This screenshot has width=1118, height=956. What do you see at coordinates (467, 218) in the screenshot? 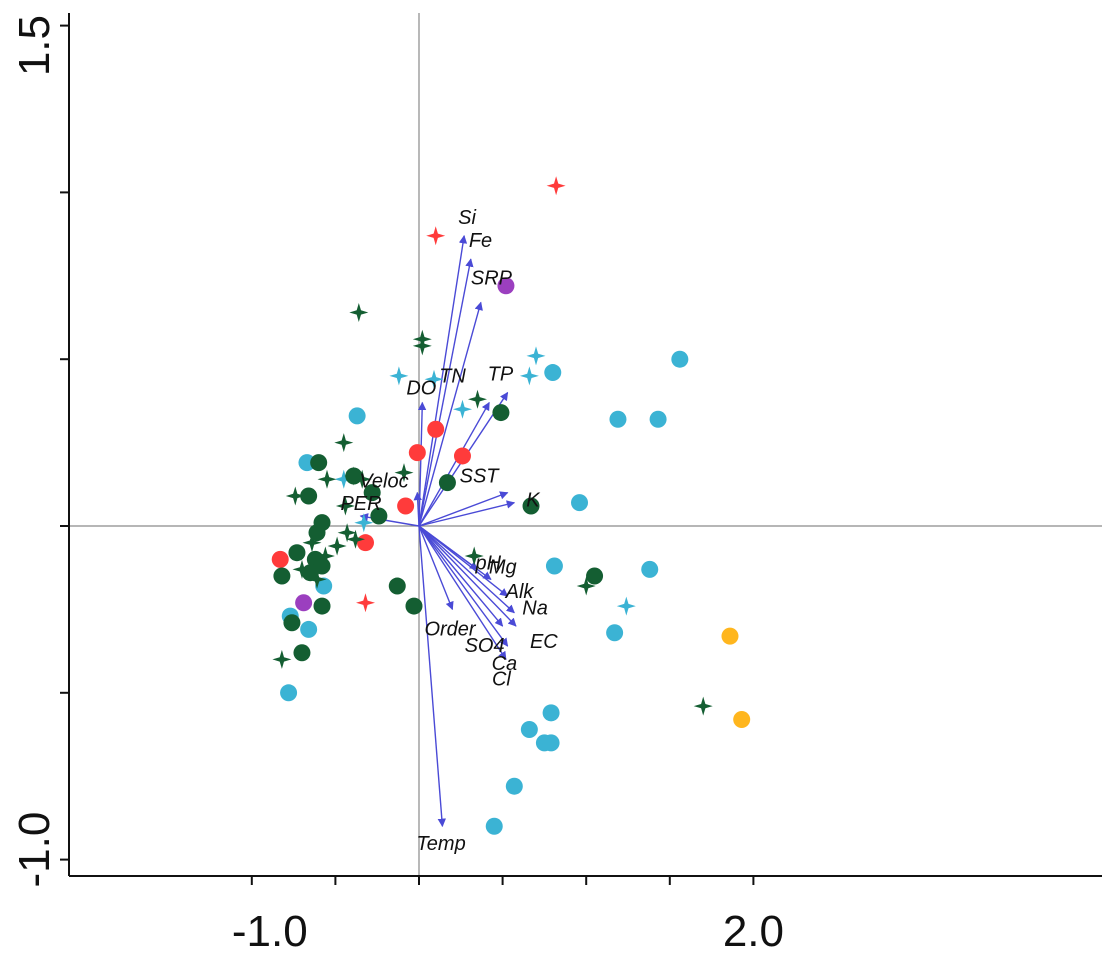
I see `vector-label-si: Si` at bounding box center [467, 218].